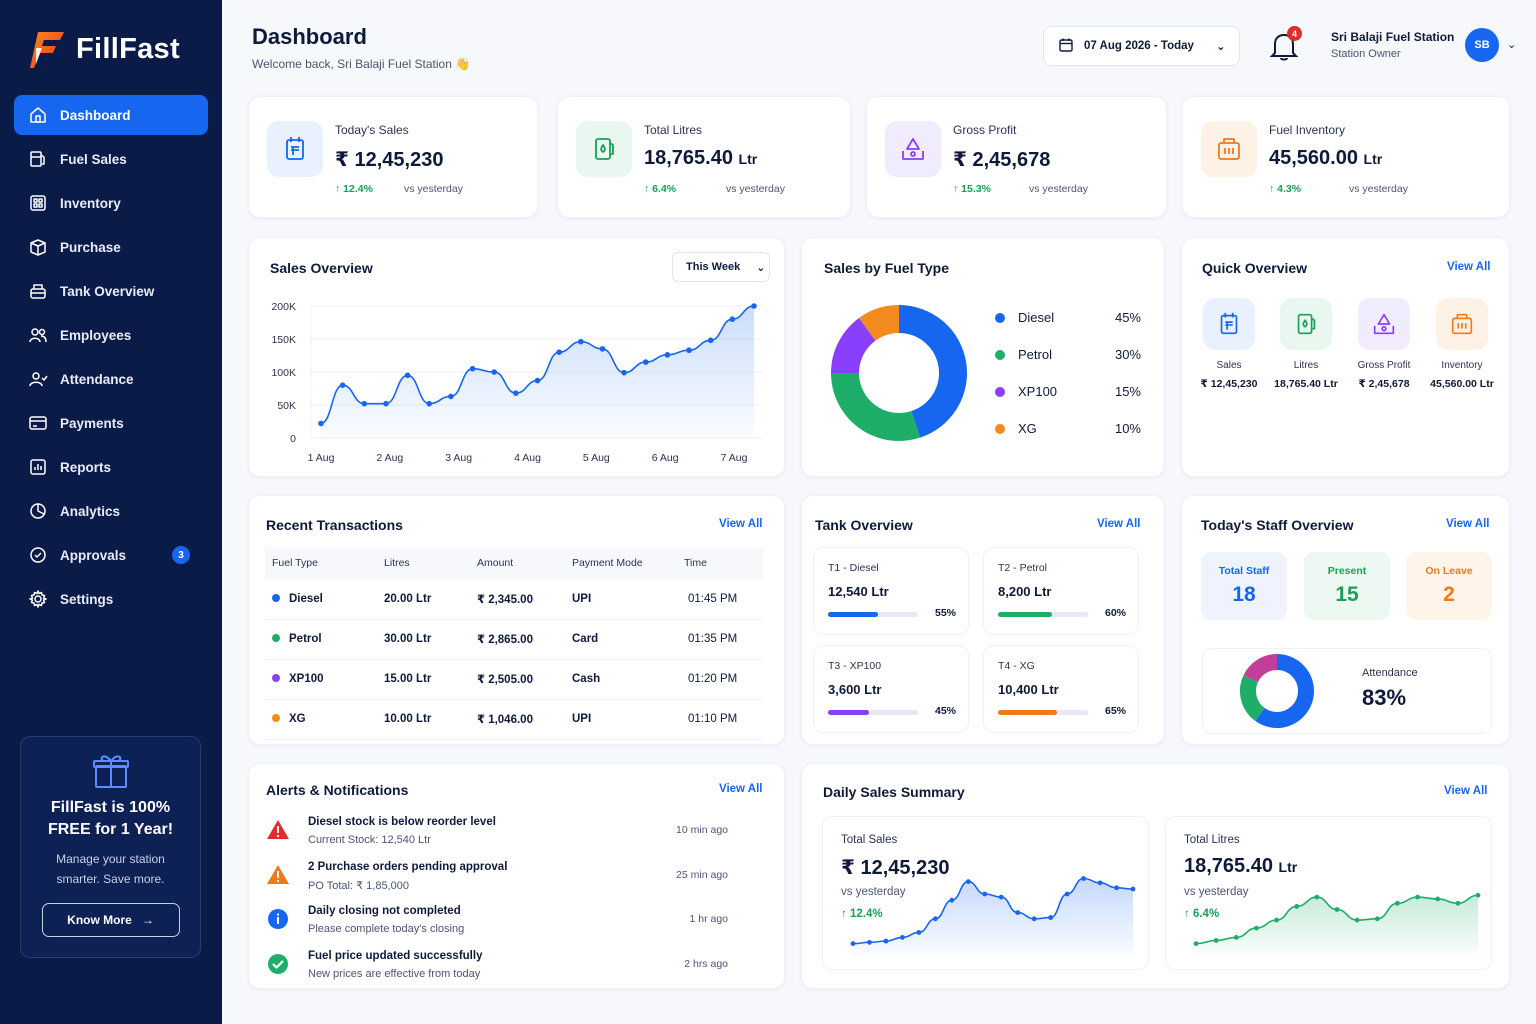 The width and height of the screenshot is (1536, 1024). Describe the element at coordinates (1244, 586) in the screenshot. I see `staff-stat-total-staff: Total Staff 18` at that location.